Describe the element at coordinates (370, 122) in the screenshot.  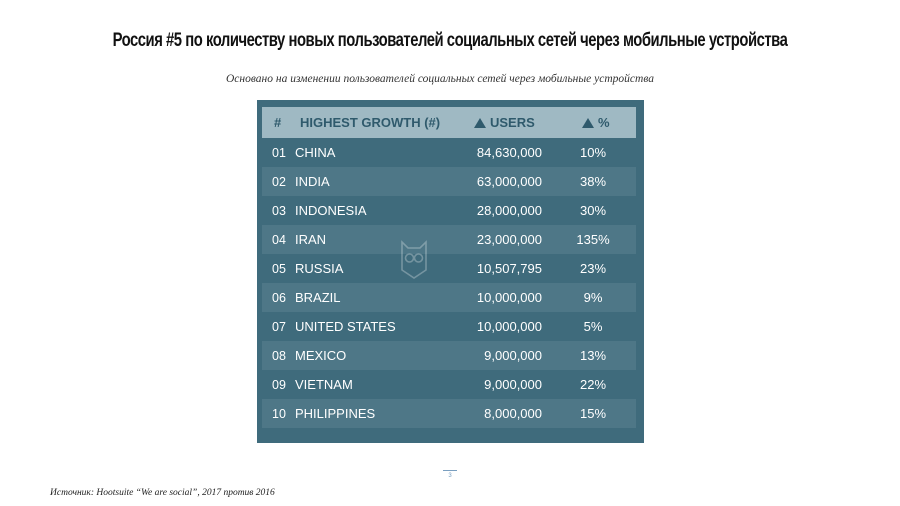
I see `header-country: HIGHEST GROWTH (#)` at that location.